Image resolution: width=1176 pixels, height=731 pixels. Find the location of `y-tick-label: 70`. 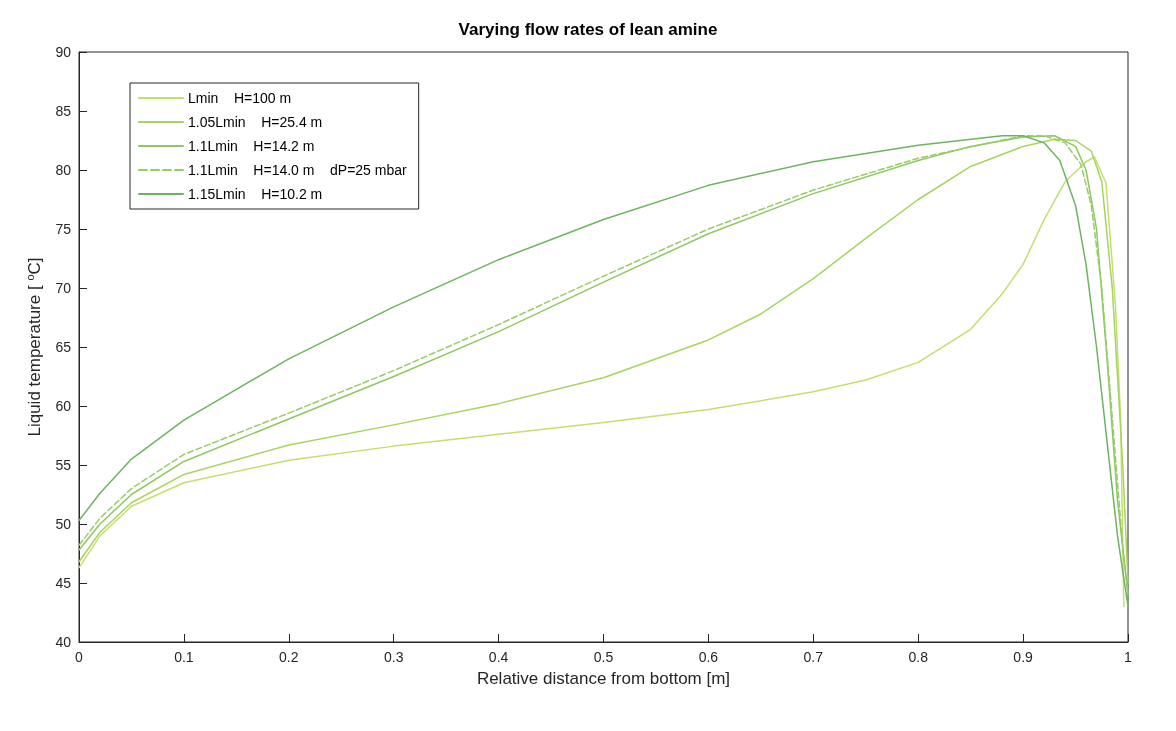

y-tick-label: 70 is located at coordinates (63, 288).